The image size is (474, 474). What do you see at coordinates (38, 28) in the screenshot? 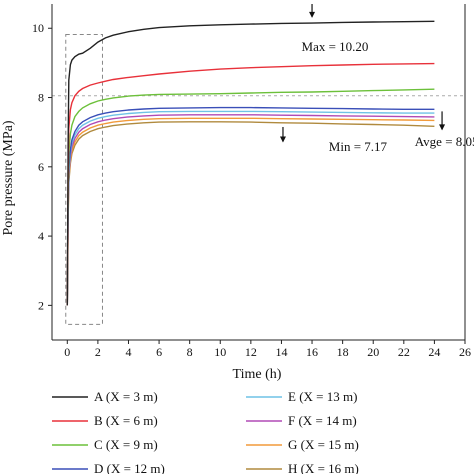
I see `y-tick-label: 10` at bounding box center [38, 28].